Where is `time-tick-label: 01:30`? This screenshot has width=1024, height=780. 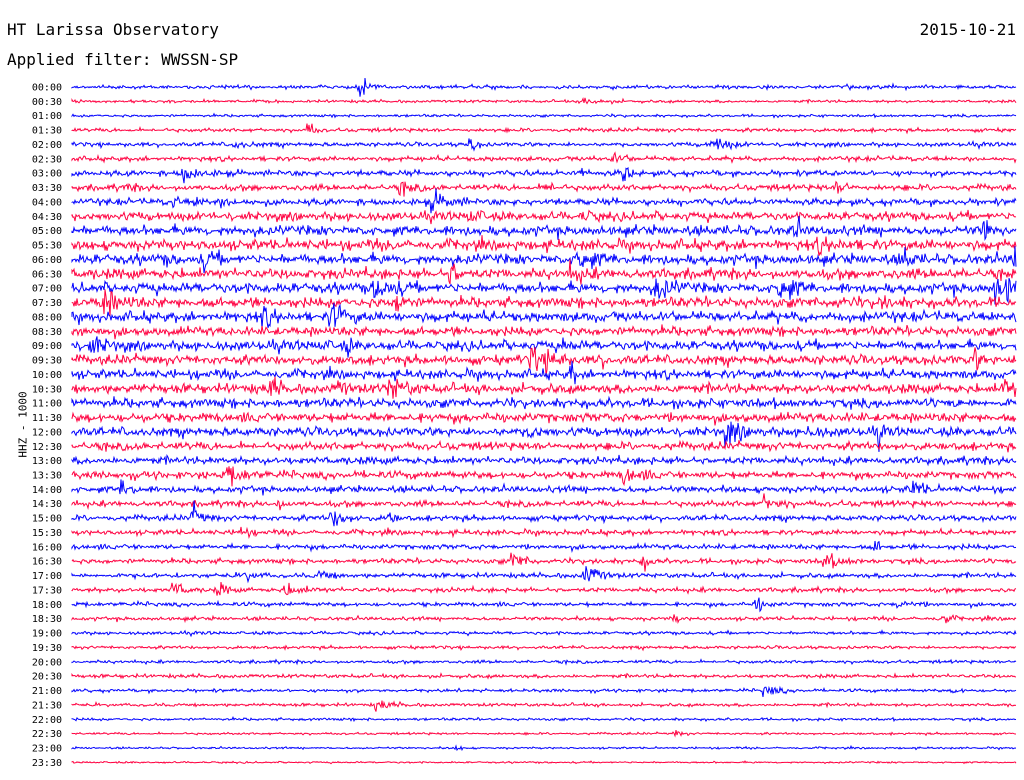
time-tick-label: 01:30 is located at coordinates (47, 131).